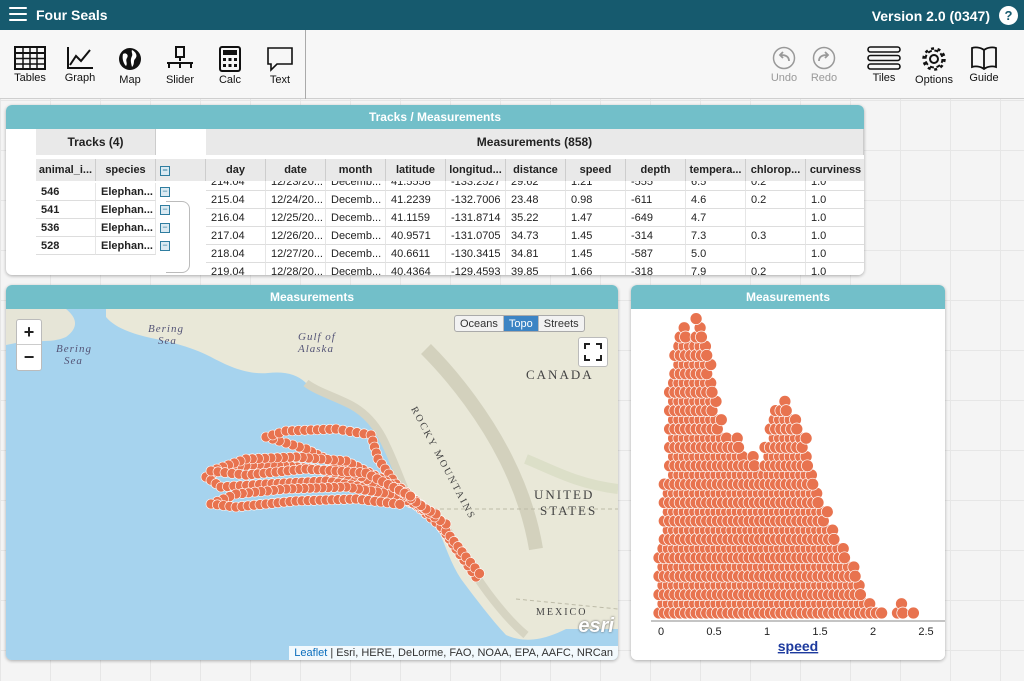 The width and height of the screenshot is (1024, 681). I want to click on tracks-cell: 541, so click(66, 210).